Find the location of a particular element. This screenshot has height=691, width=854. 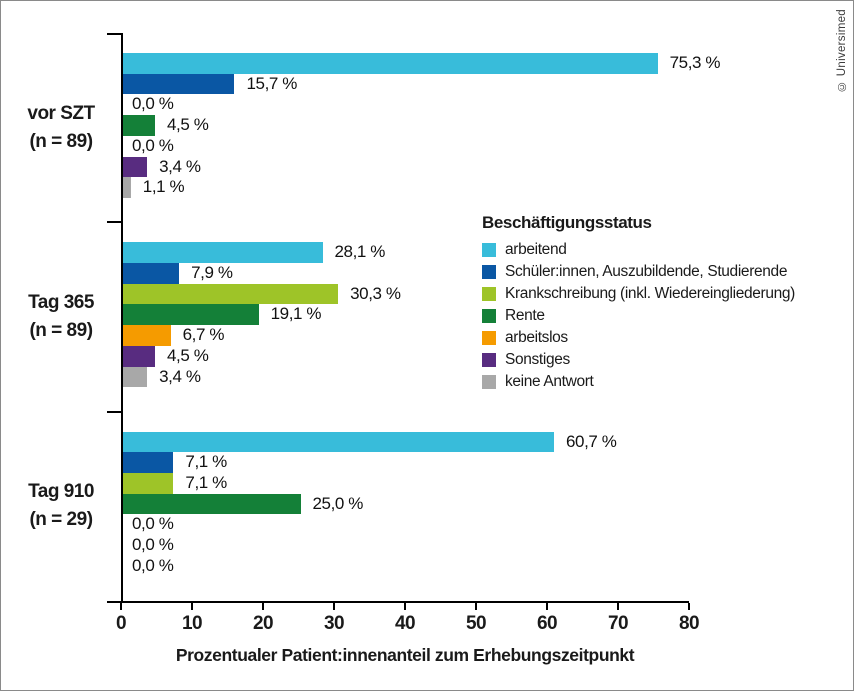

legend-item-rente: Rente is located at coordinates (638, 316).